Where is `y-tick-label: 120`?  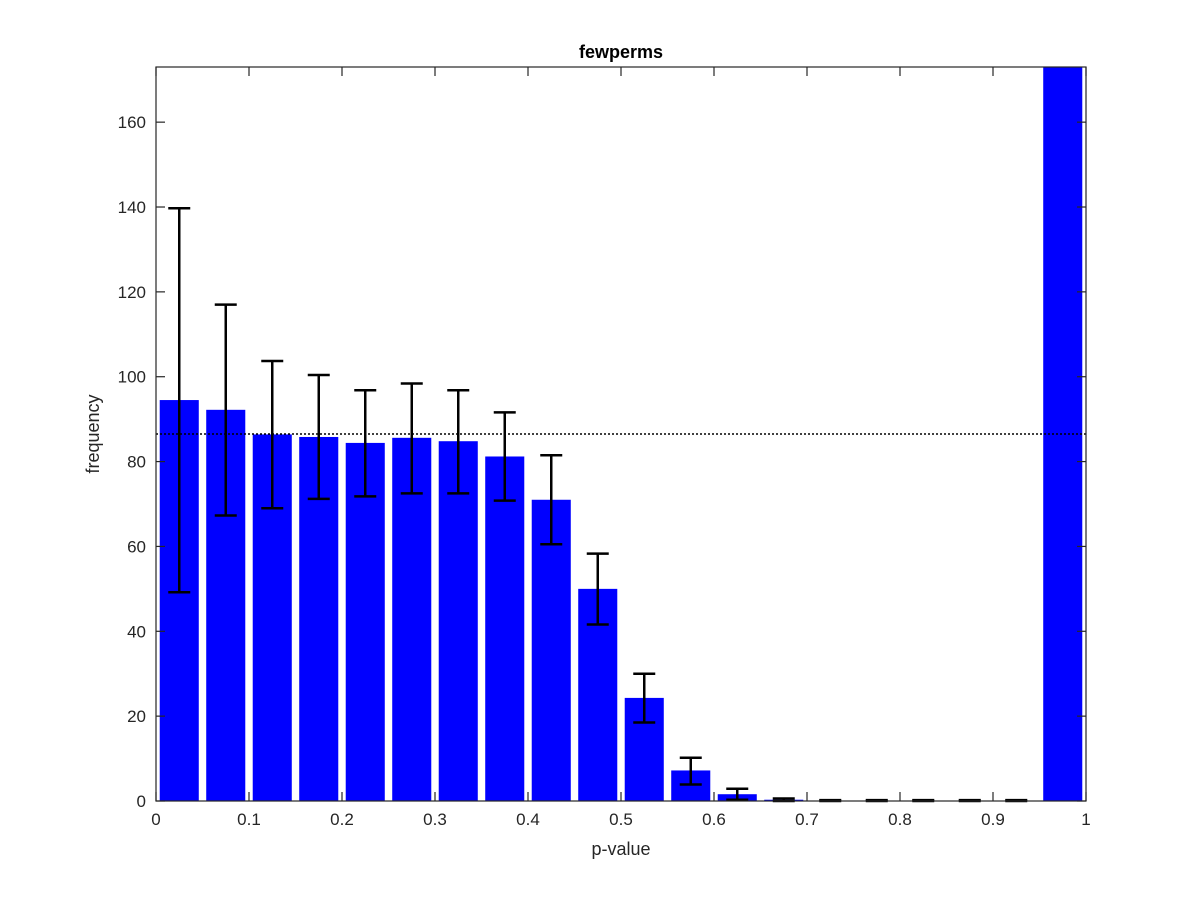 y-tick-label: 120 is located at coordinates (132, 292).